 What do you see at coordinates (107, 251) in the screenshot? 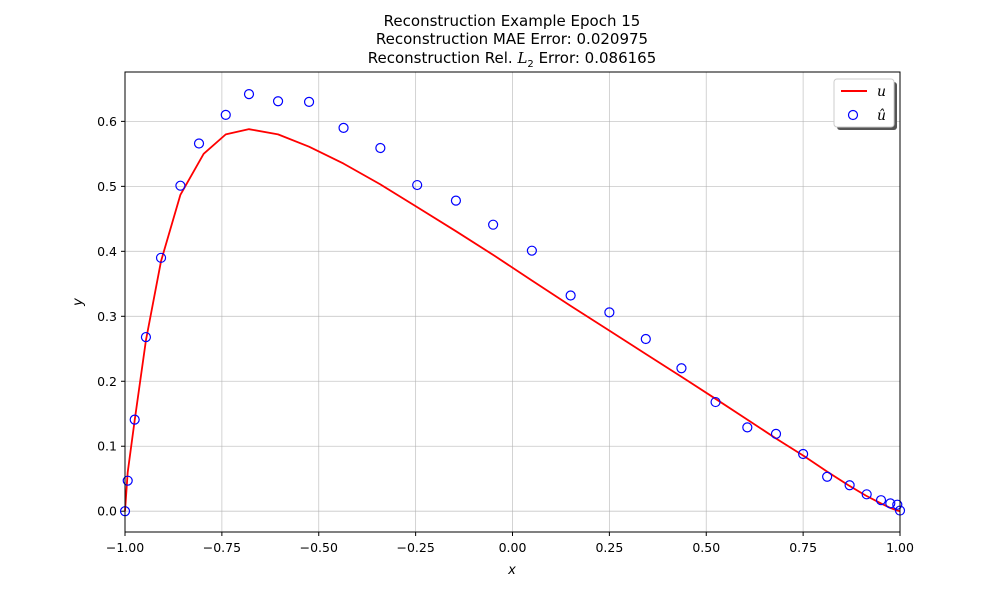
I see `y-tick-label: 0.4` at bounding box center [107, 251].